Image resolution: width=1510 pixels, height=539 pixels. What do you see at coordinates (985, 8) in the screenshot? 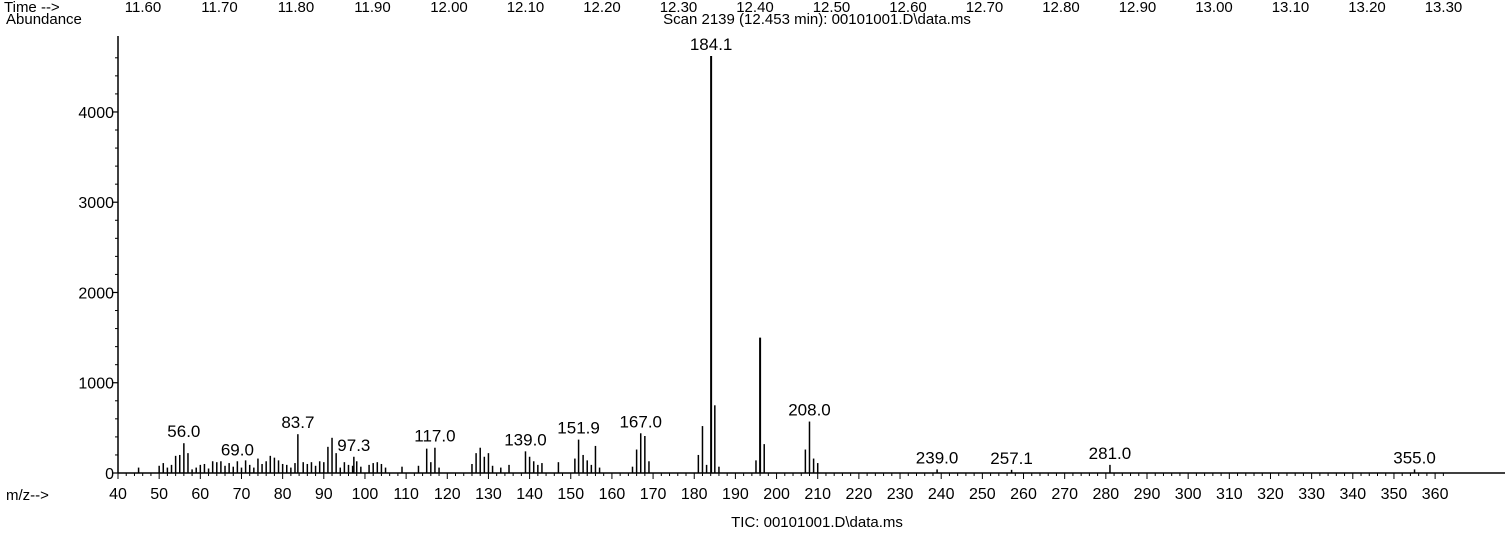
I see `time-tick-label: 12.70` at bounding box center [985, 8].